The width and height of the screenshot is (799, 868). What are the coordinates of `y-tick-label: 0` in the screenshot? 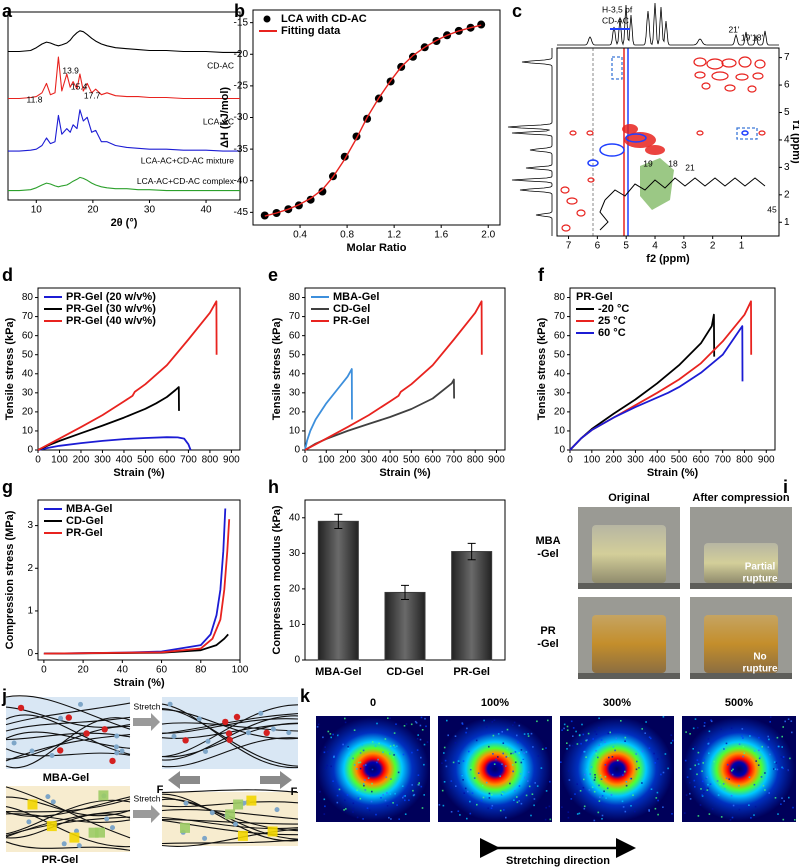 It's located at (297, 450).